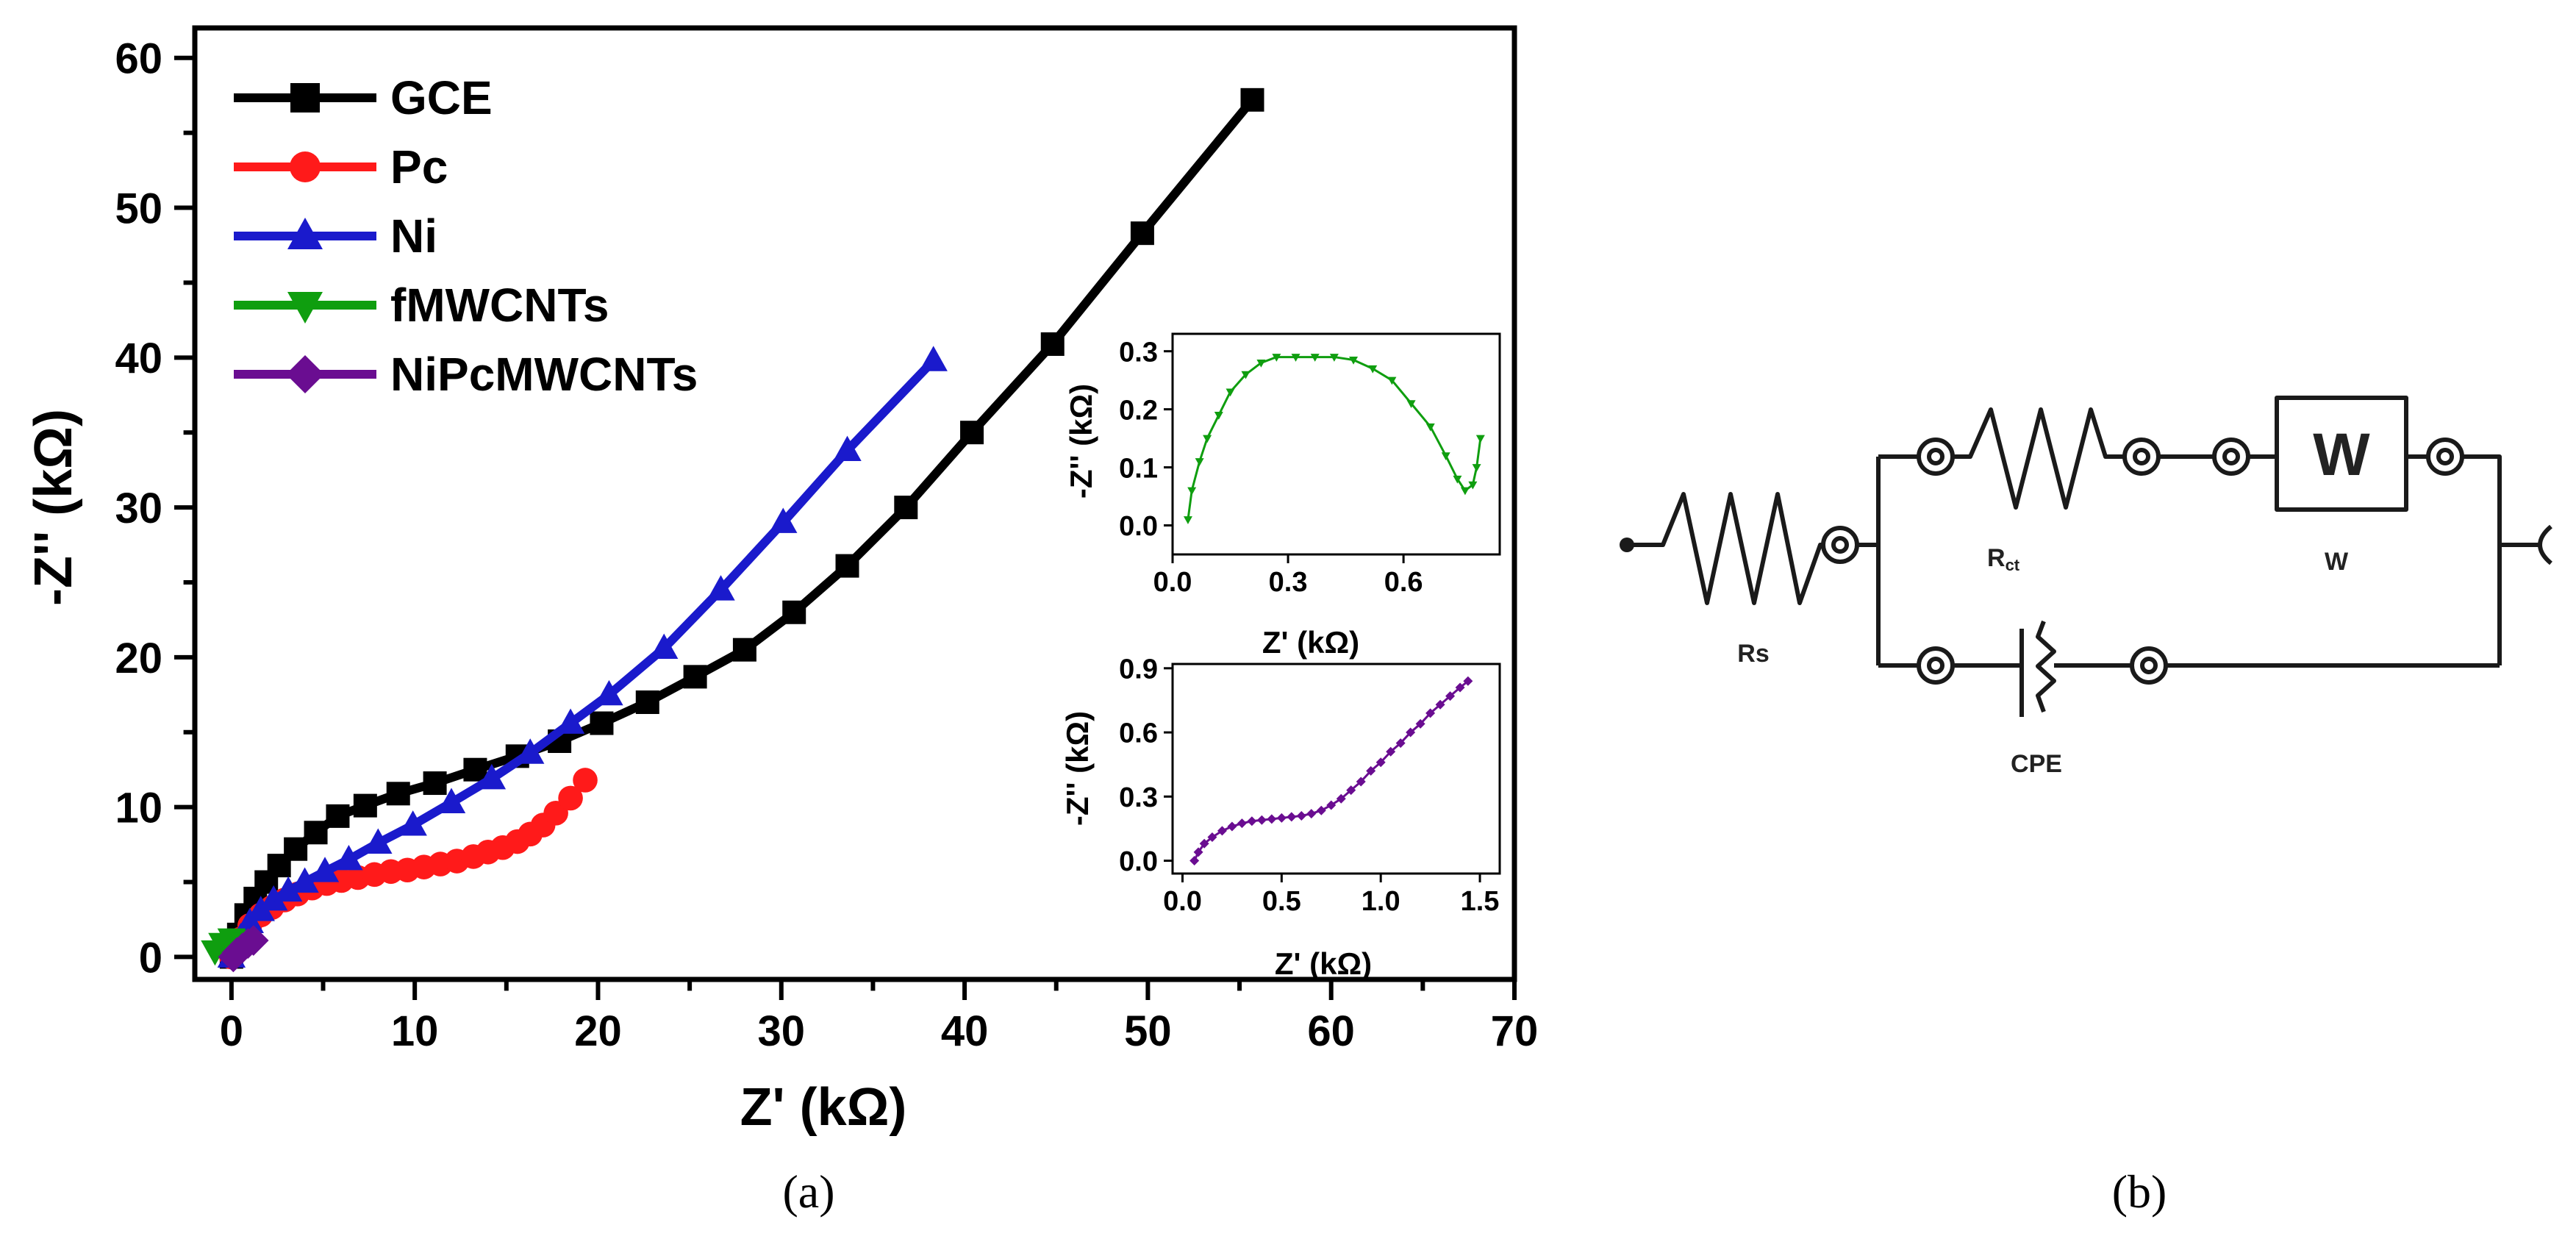 The height and width of the screenshot is (1239, 2576). I want to click on main-x-axis-label: Z' (kΩ), so click(823, 1107).